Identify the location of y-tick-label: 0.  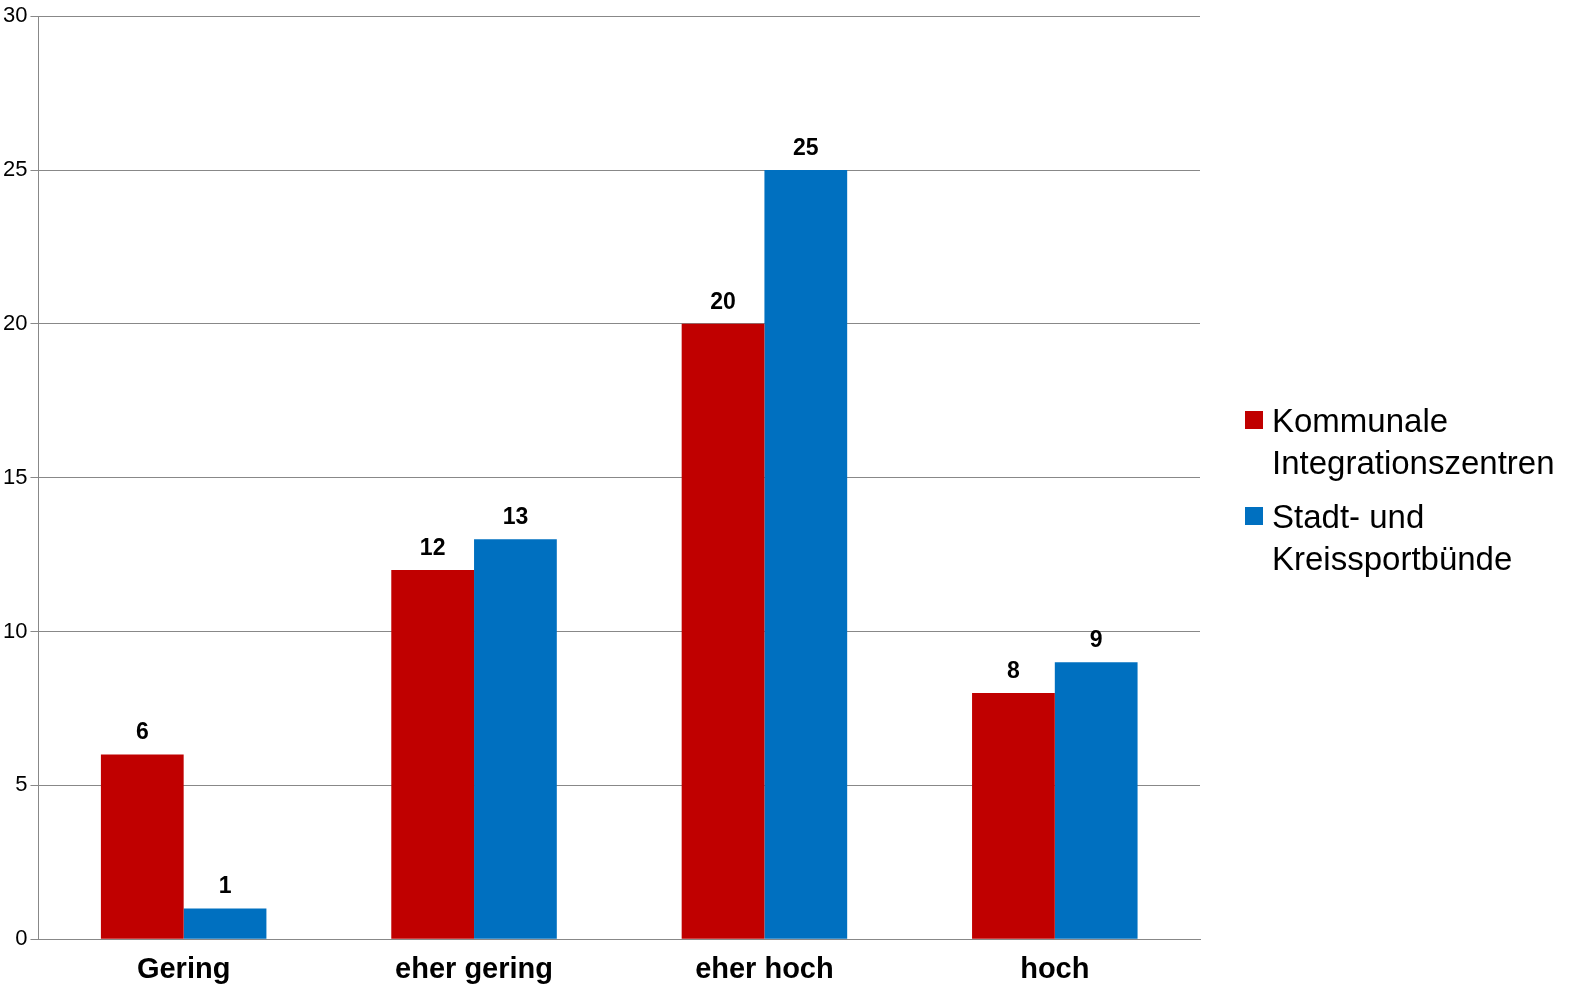
(21, 938).